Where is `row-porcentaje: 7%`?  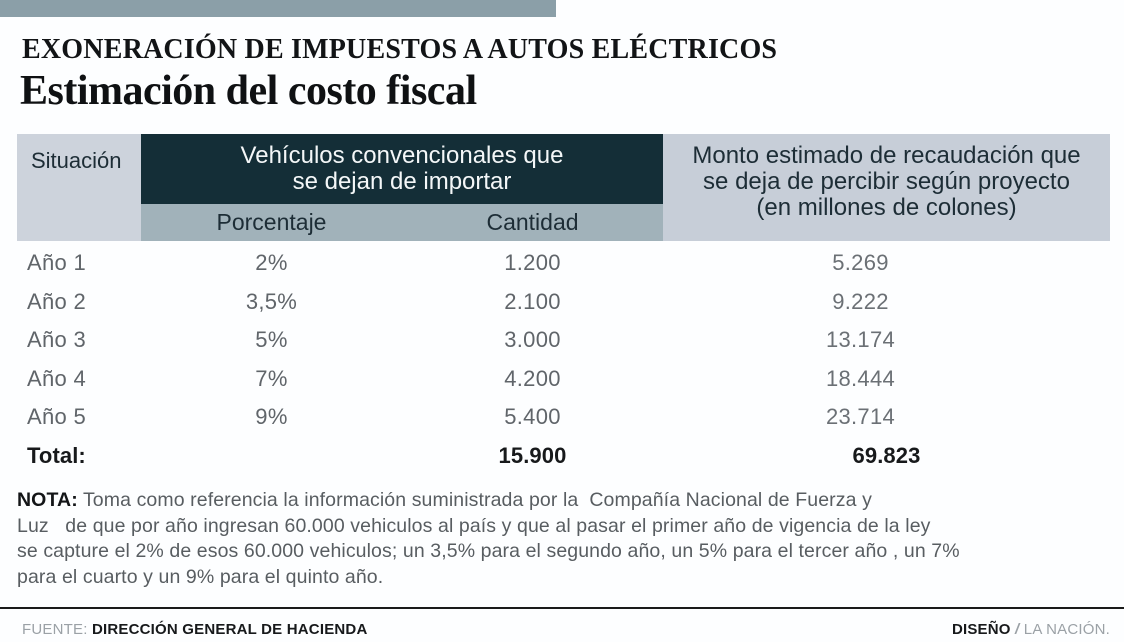
row-porcentaje: 7% is located at coordinates (271, 378).